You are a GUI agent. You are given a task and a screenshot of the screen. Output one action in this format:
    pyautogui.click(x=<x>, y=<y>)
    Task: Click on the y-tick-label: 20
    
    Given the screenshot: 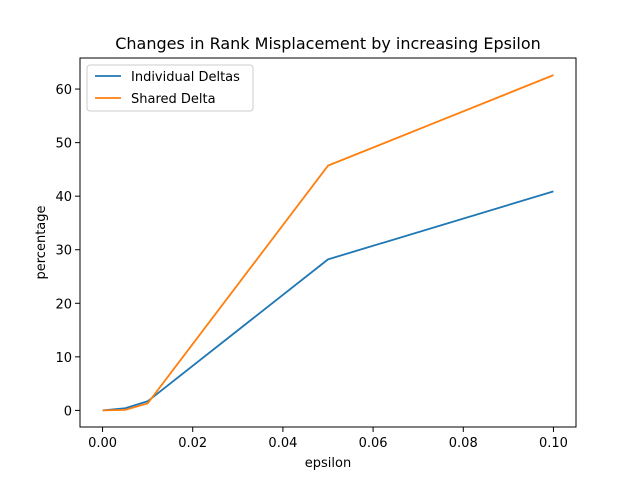 What is the action you would take?
    pyautogui.click(x=63, y=304)
    